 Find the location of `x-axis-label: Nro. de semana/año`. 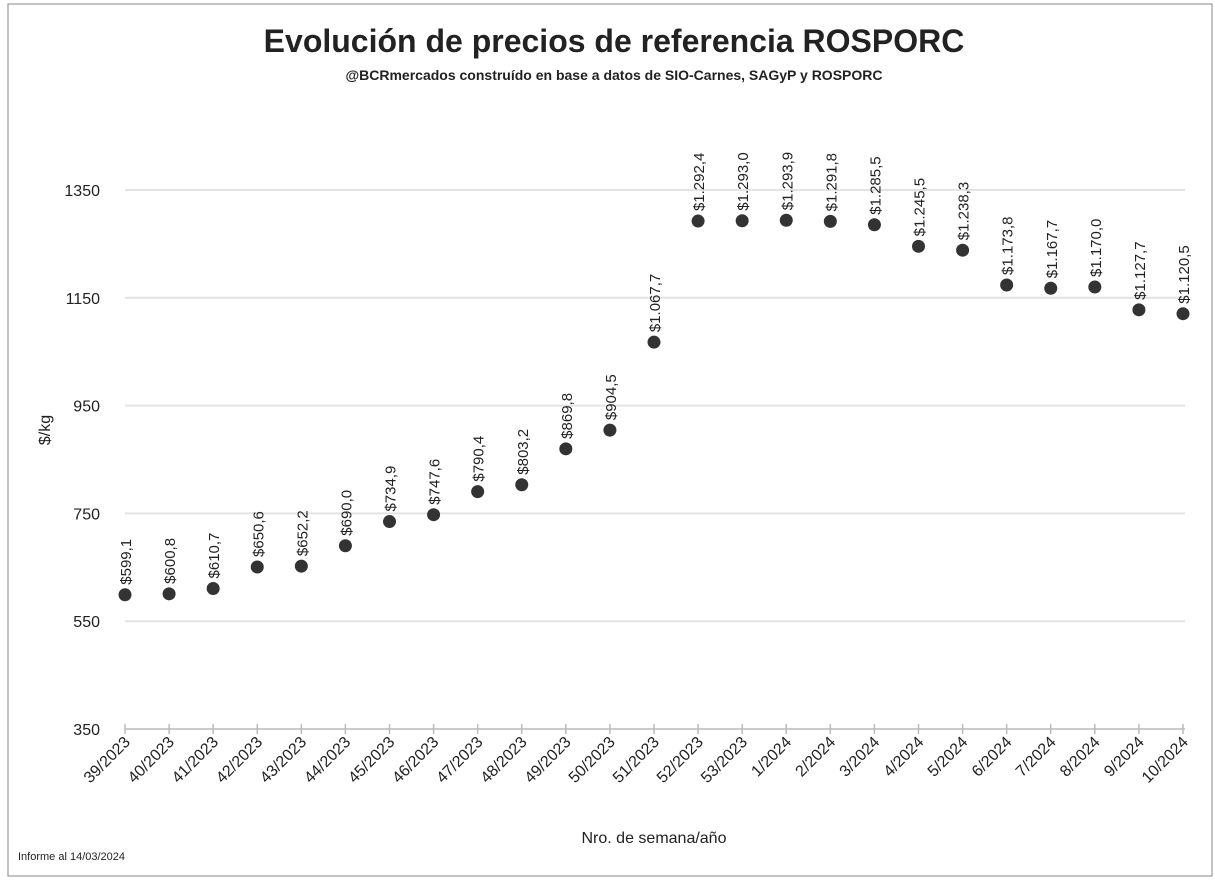

x-axis-label: Nro. de semana/año is located at coordinates (654, 838).